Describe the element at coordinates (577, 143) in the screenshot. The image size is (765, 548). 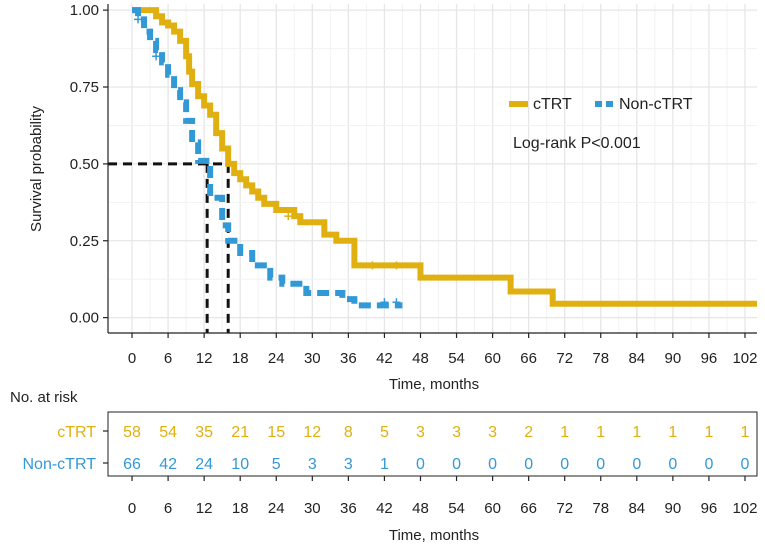
I see `logrank-annotation: Log-rank P<0.001` at that location.